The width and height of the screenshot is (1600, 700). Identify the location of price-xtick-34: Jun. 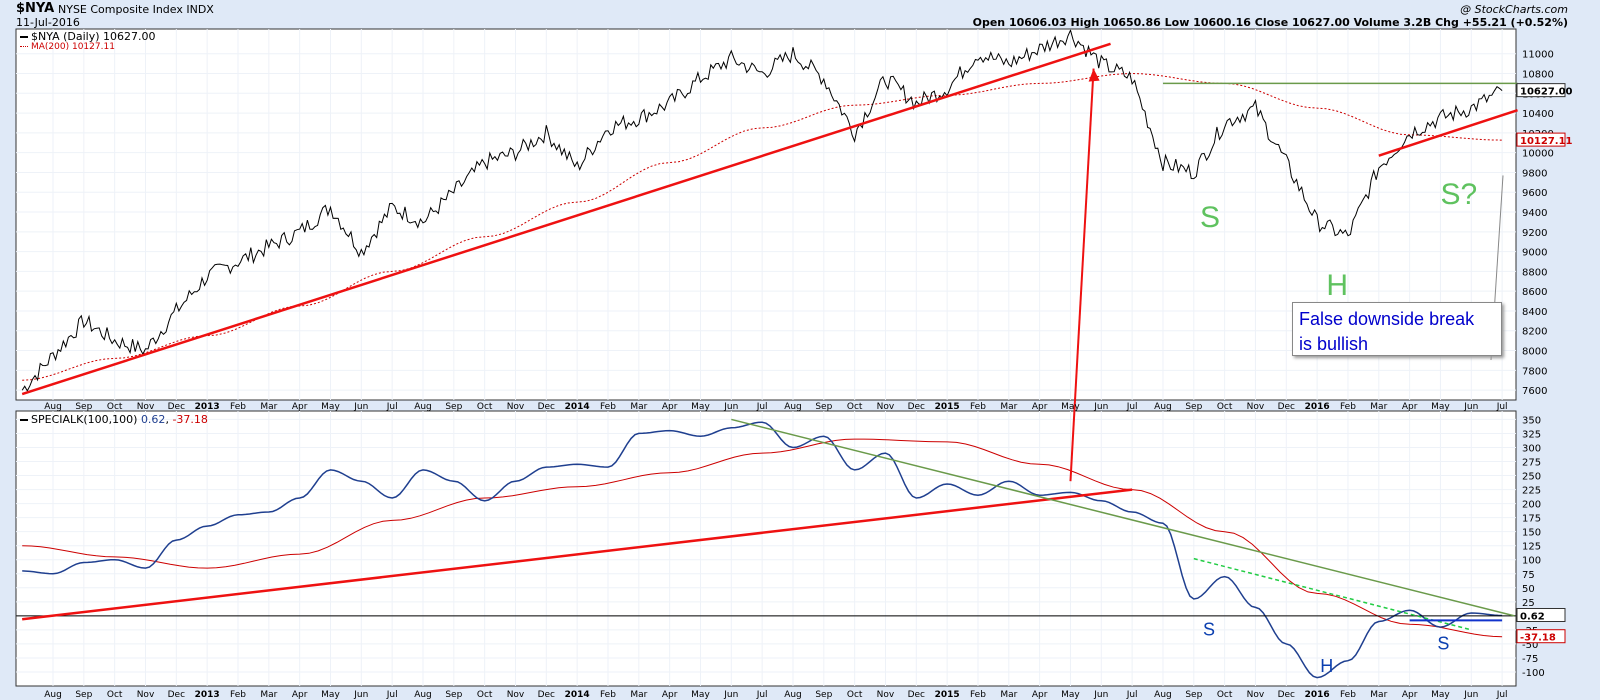
(1100, 407).